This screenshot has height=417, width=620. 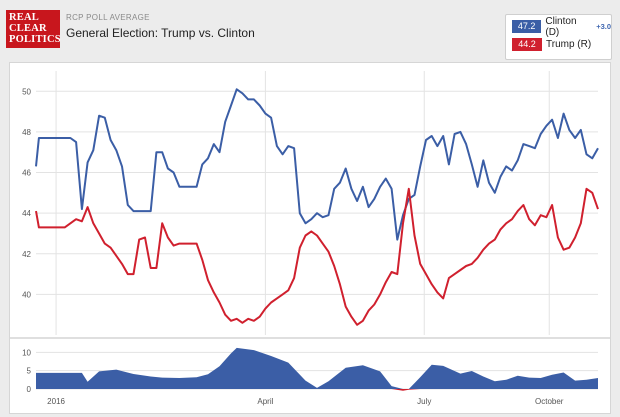 I want to click on y-tick-label: 48, so click(x=26, y=132).